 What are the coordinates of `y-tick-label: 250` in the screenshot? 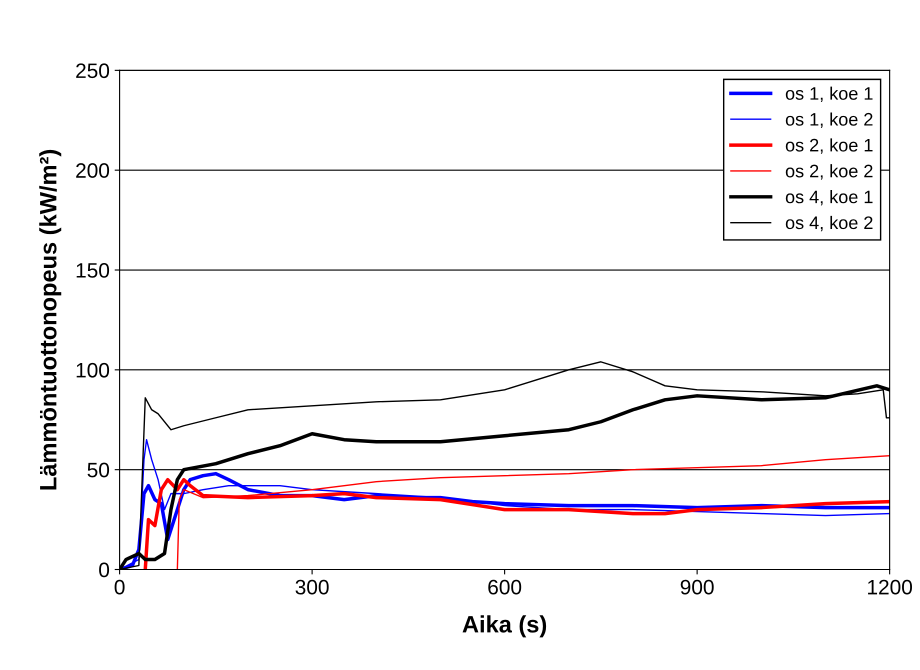 It's located at (93, 70).